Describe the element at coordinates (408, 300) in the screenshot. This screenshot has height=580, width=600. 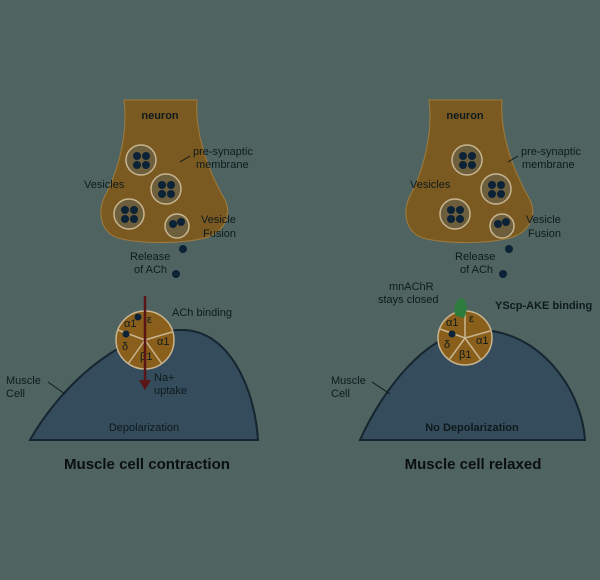
I see `closed-label-2: stays closed` at that location.